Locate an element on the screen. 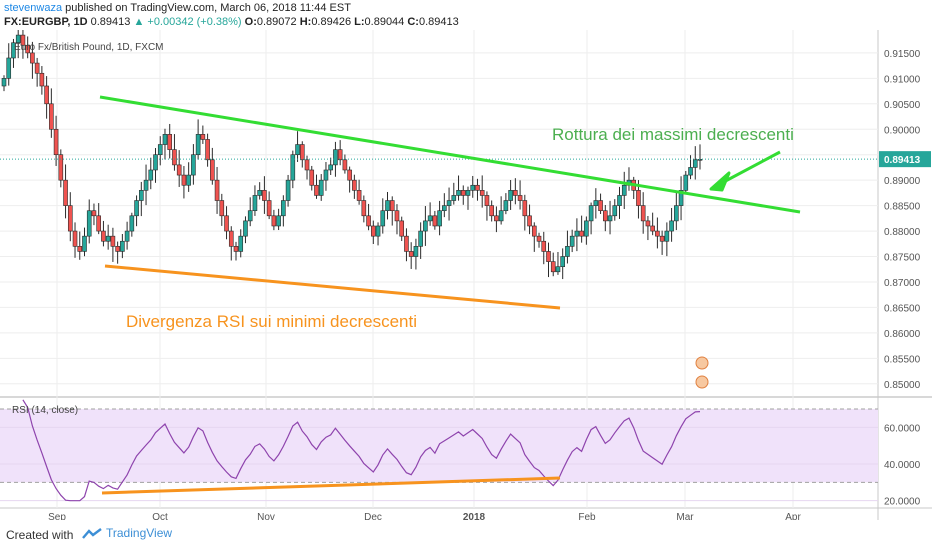  low-label: L: is located at coordinates (359, 22).